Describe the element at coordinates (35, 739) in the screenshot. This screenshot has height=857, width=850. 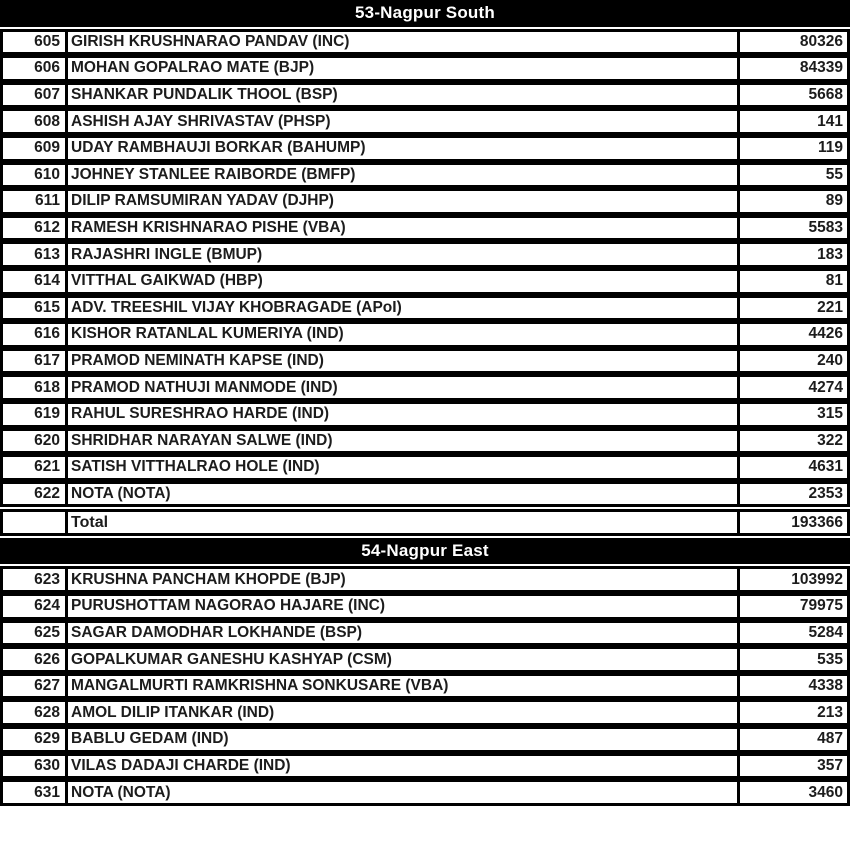
I see `row-serial: 629` at that location.